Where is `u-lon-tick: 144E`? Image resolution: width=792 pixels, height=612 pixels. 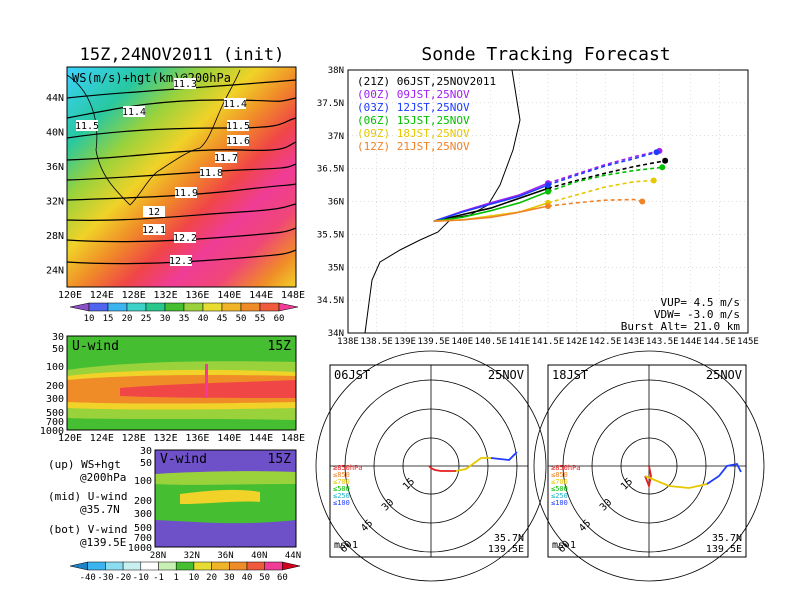 u-lon-tick: 144E is located at coordinates (261, 438).